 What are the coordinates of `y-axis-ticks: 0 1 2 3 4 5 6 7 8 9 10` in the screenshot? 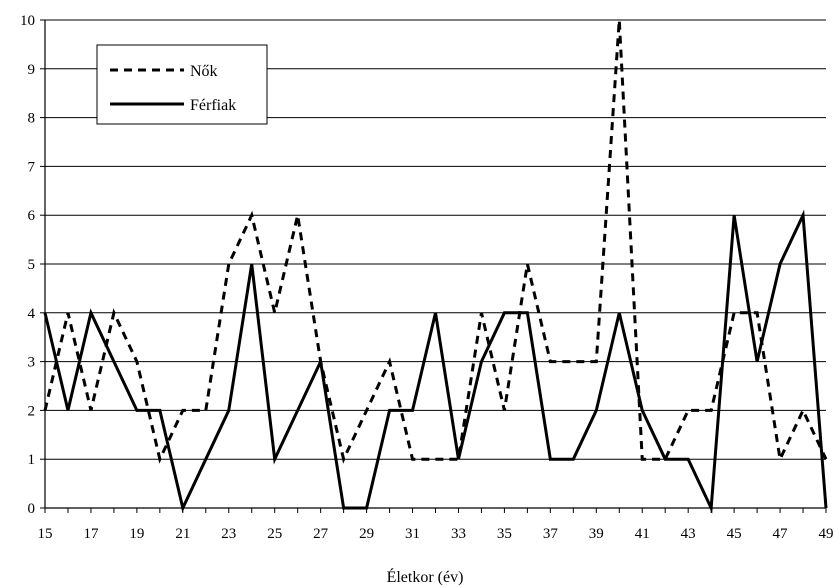 It's located at (32, 265).